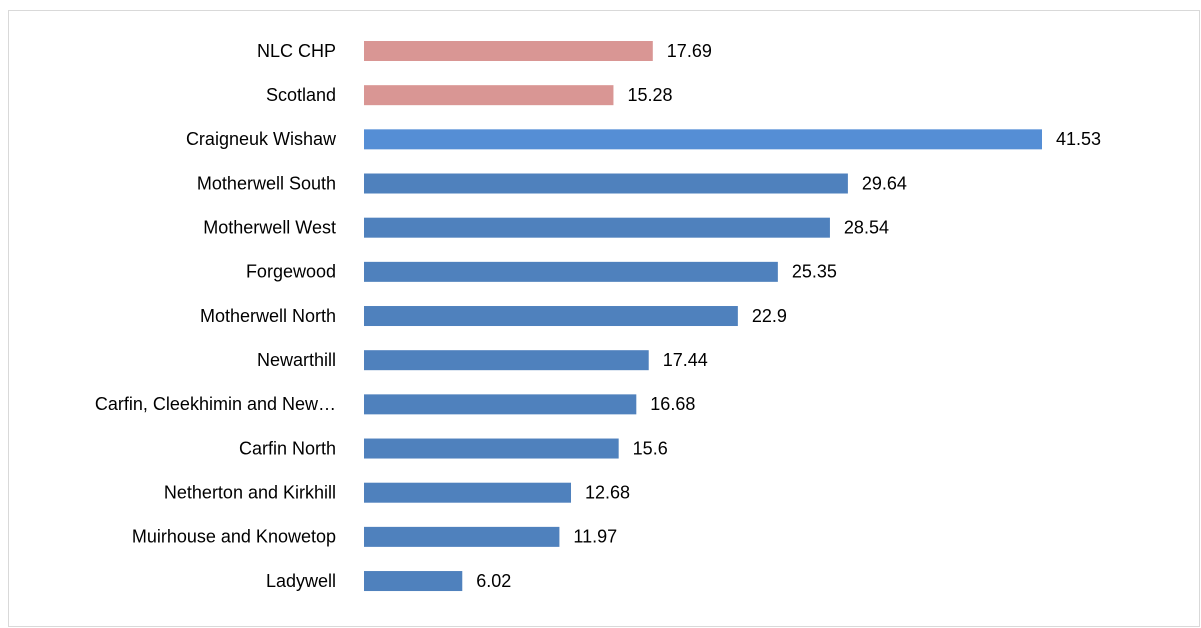 The image size is (1201, 628). I want to click on y-tick-label: Scotland, so click(301, 95).